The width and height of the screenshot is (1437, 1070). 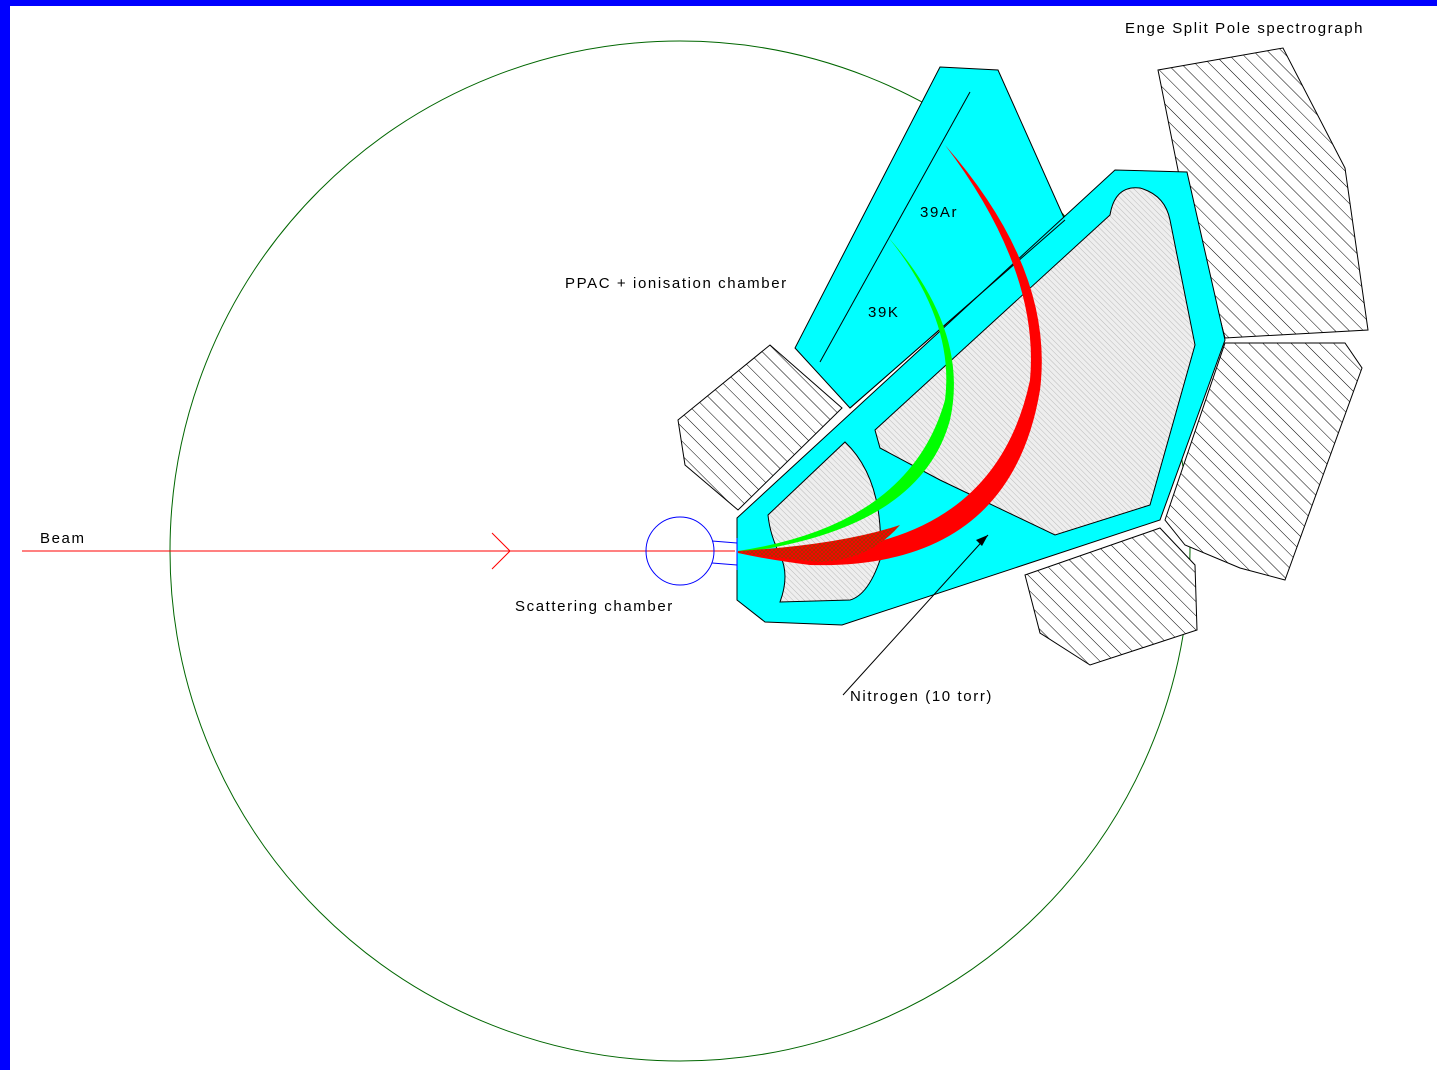 I want to click on border-top, so click(x=718, y=3).